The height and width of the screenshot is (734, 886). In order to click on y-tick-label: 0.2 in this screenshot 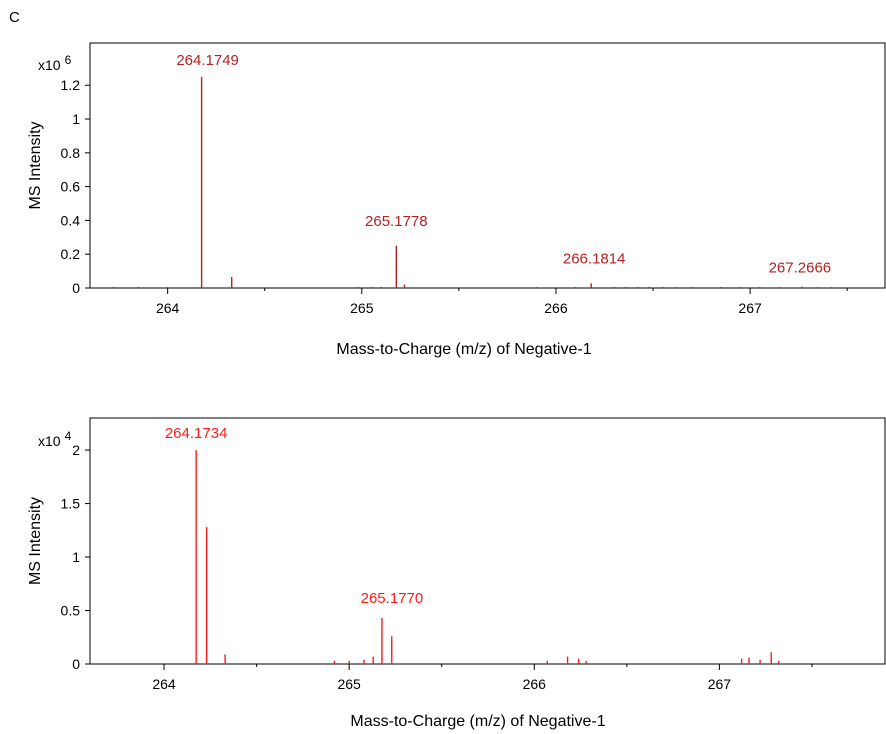, I will do `click(71, 254)`.